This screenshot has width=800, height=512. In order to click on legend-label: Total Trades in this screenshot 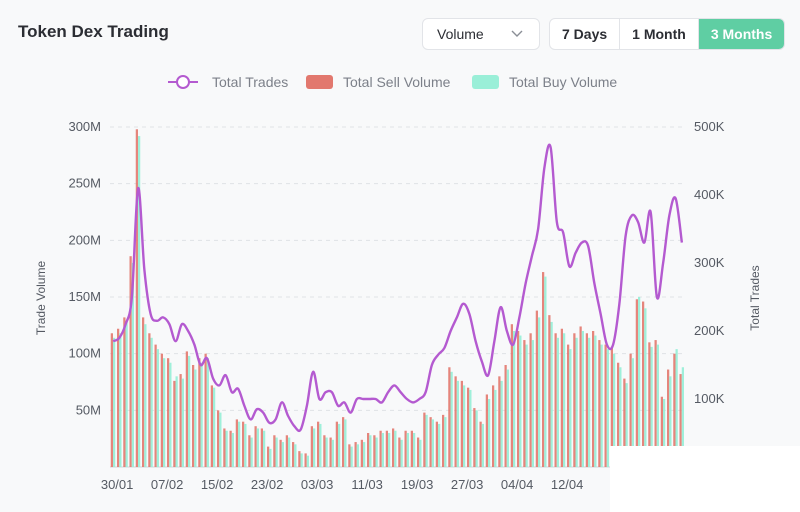, I will do `click(250, 82)`.